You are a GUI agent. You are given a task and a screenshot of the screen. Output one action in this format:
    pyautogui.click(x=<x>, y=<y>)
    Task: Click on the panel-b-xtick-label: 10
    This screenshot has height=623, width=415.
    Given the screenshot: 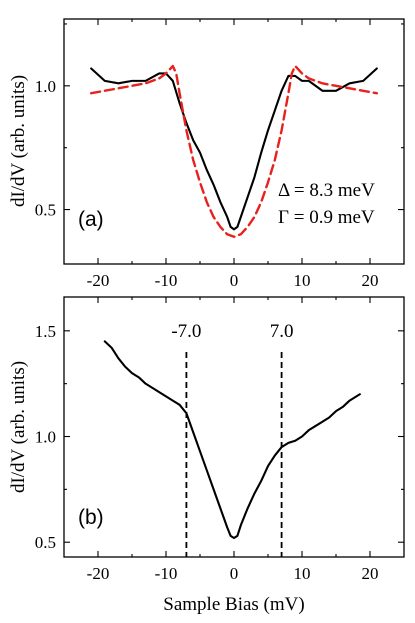 What is the action you would take?
    pyautogui.click(x=302, y=573)
    